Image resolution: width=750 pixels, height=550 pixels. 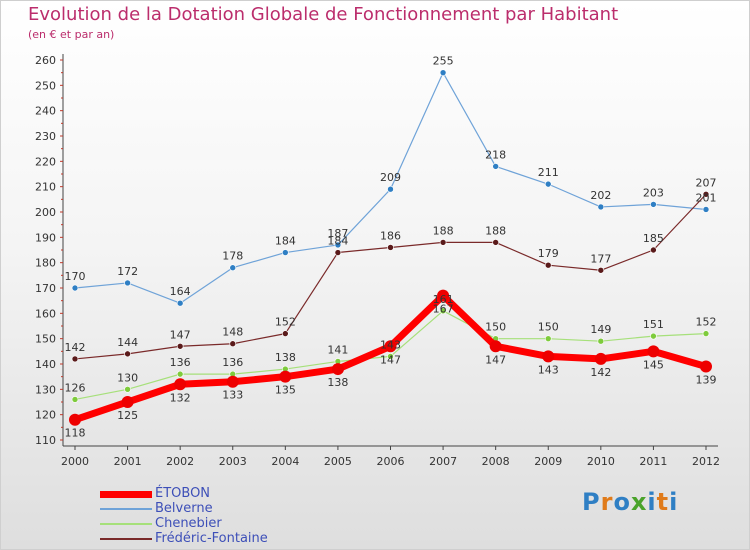 I want to click on data-label: 141, so click(x=337, y=349).